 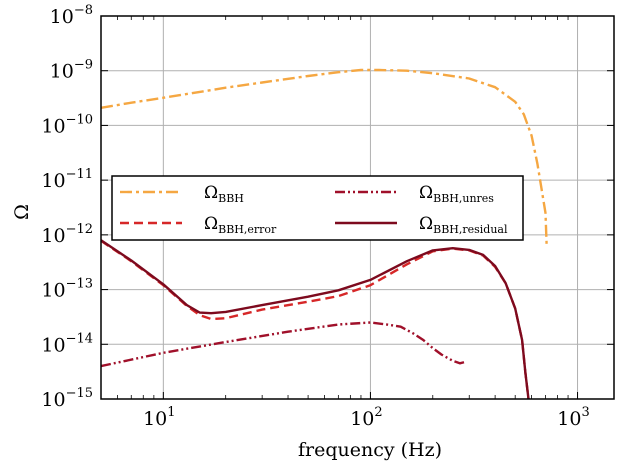 I want to click on legend-box, so click(x=317, y=208).